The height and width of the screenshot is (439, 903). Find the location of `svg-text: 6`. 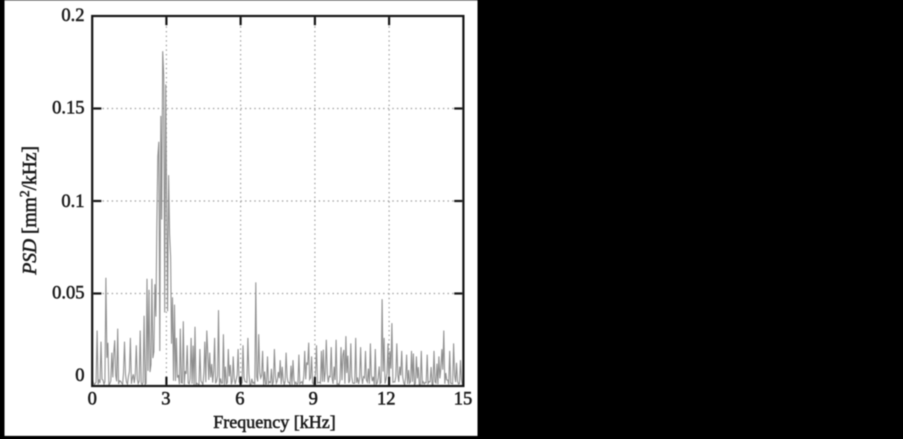

svg-text: 6 is located at coordinates (239, 400).